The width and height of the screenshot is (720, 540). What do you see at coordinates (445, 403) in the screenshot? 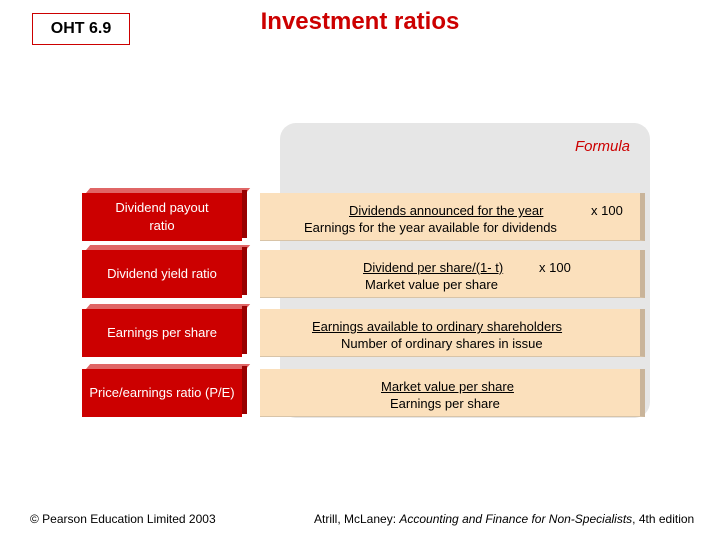
I see `formula-denominator: Earnings per share` at bounding box center [445, 403].